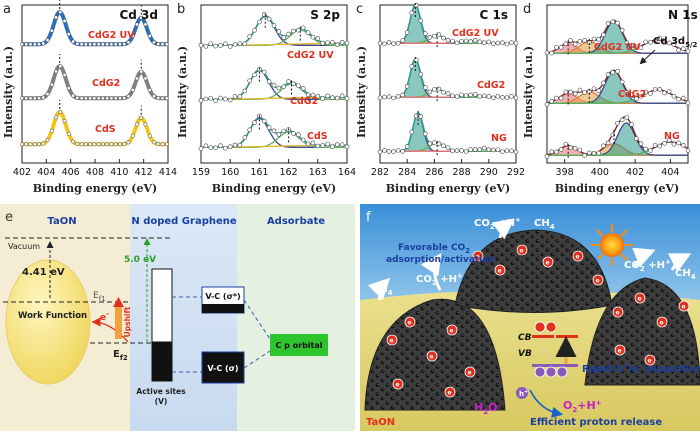  I want to click on ef1-sub: f1, so click(102, 299).